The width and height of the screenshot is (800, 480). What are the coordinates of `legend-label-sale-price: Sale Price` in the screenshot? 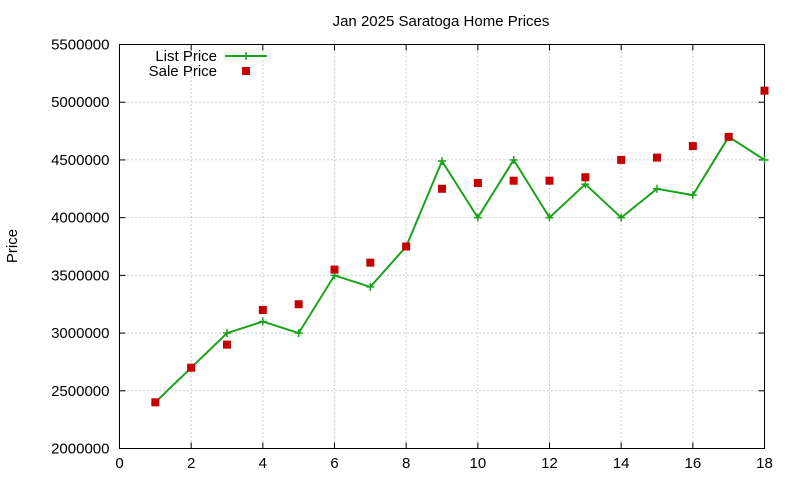 It's located at (183, 71).